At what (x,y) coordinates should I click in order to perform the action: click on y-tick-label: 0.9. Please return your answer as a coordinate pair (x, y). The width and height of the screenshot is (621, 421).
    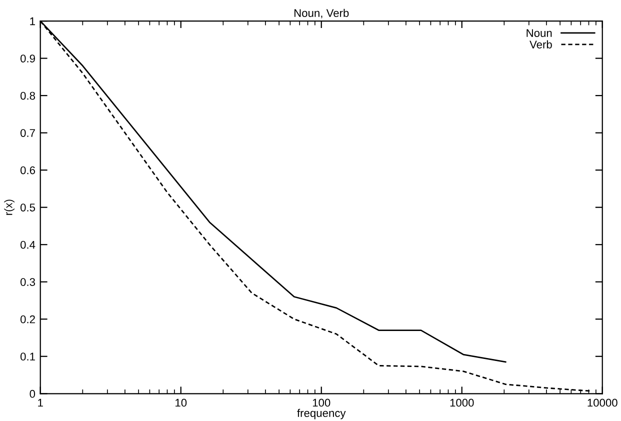
    Looking at the image, I should click on (27, 58).